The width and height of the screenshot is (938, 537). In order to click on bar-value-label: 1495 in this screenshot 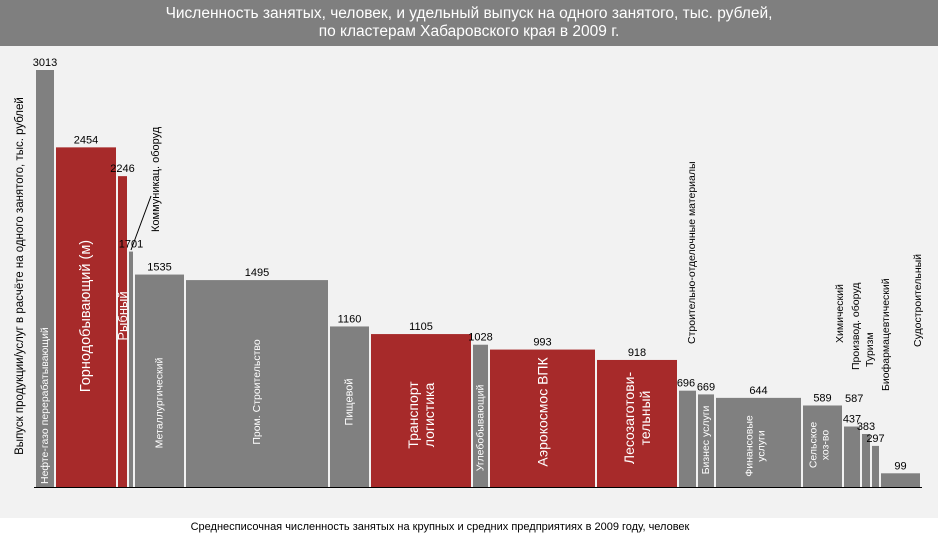, I will do `click(257, 273)`.